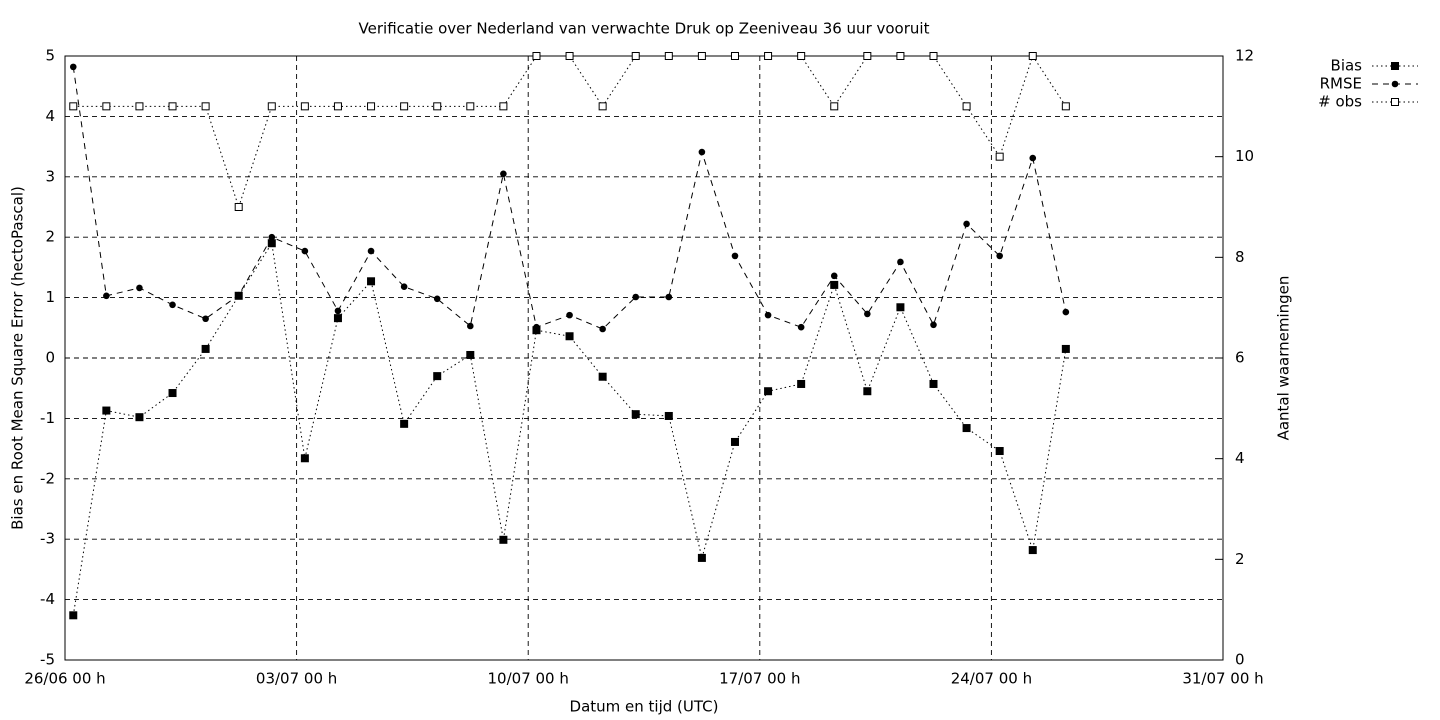 The width and height of the screenshot is (1440, 720). What do you see at coordinates (1340, 102) in the screenshot?
I see `legend-label: # obs` at bounding box center [1340, 102].